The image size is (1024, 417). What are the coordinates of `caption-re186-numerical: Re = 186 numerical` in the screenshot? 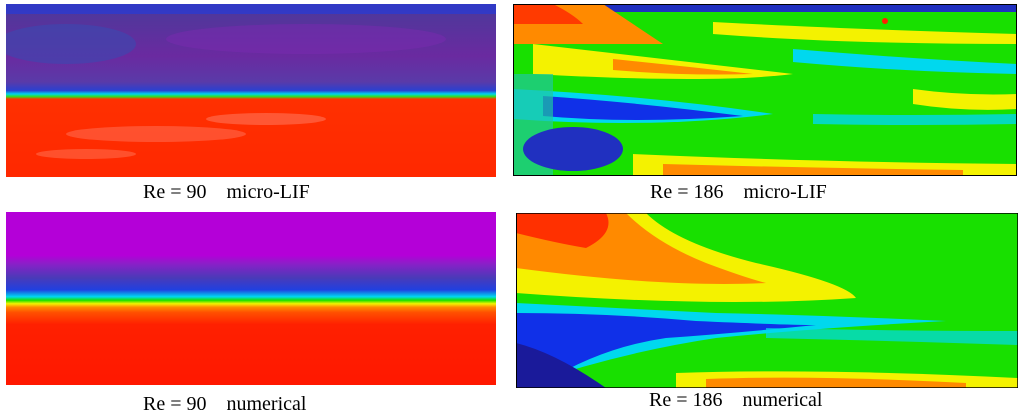 It's located at (736, 400).